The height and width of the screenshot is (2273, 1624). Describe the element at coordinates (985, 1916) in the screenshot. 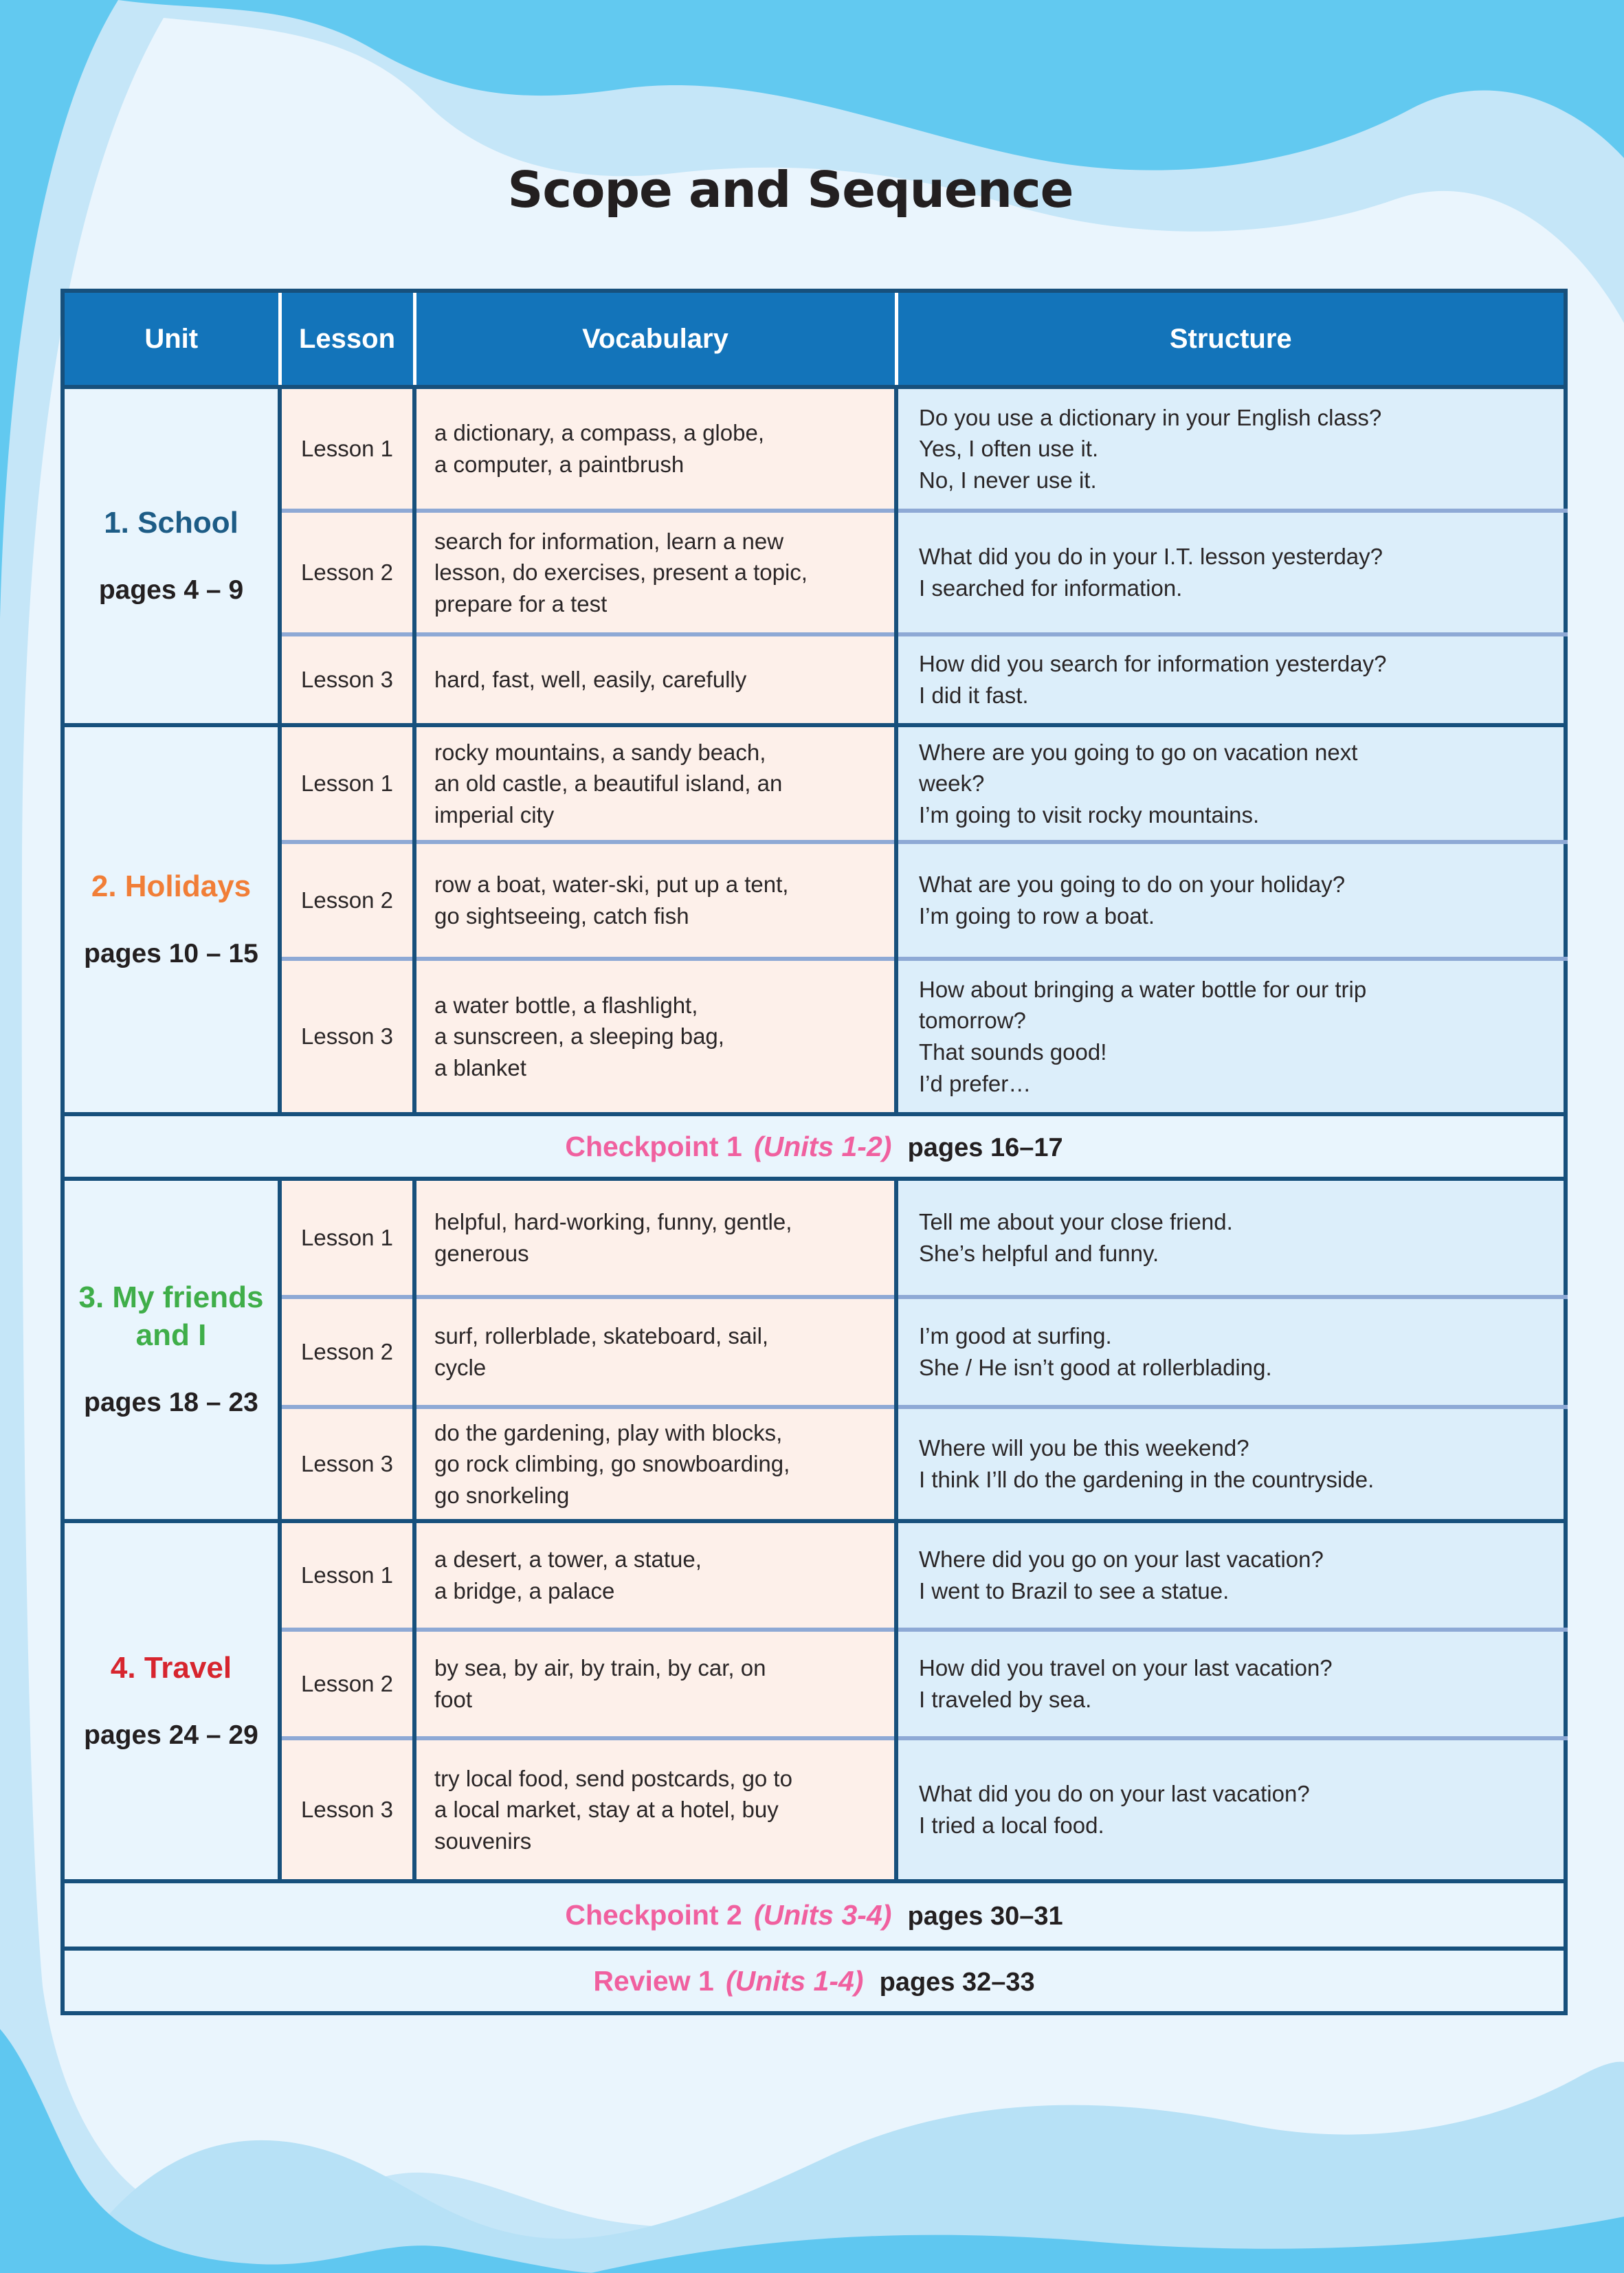

I see `checkpoint-pages: pages 30–31` at that location.